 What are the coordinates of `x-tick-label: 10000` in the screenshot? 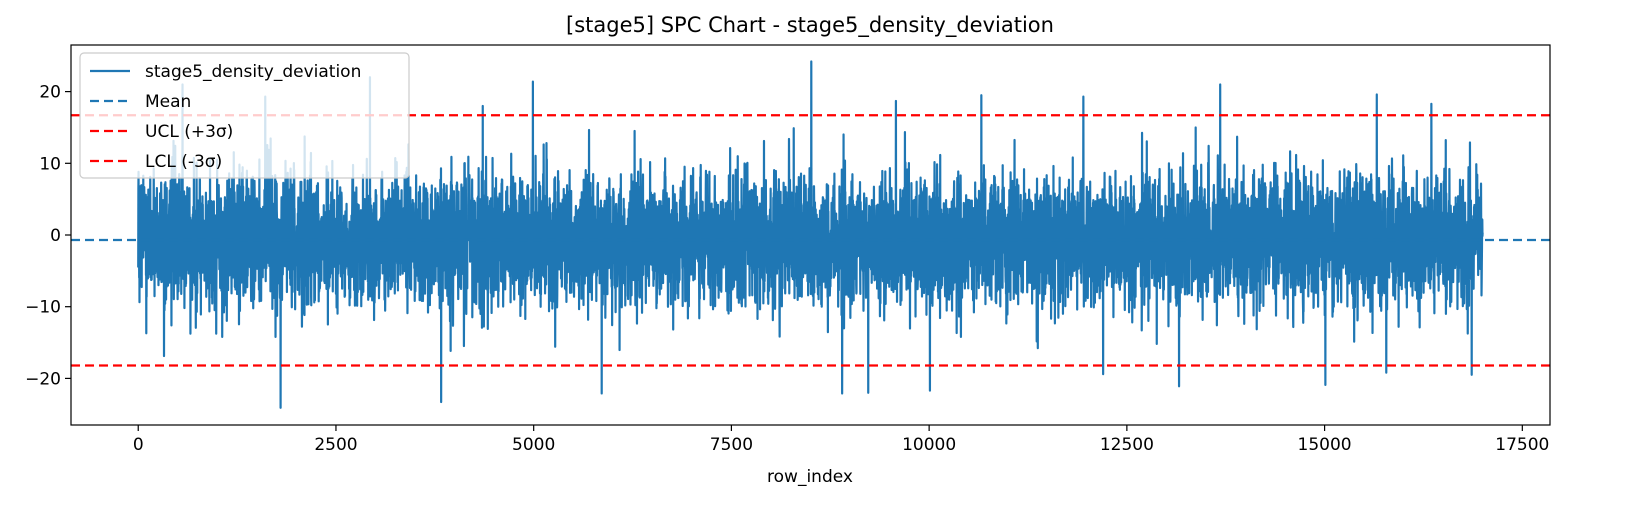 It's located at (929, 445).